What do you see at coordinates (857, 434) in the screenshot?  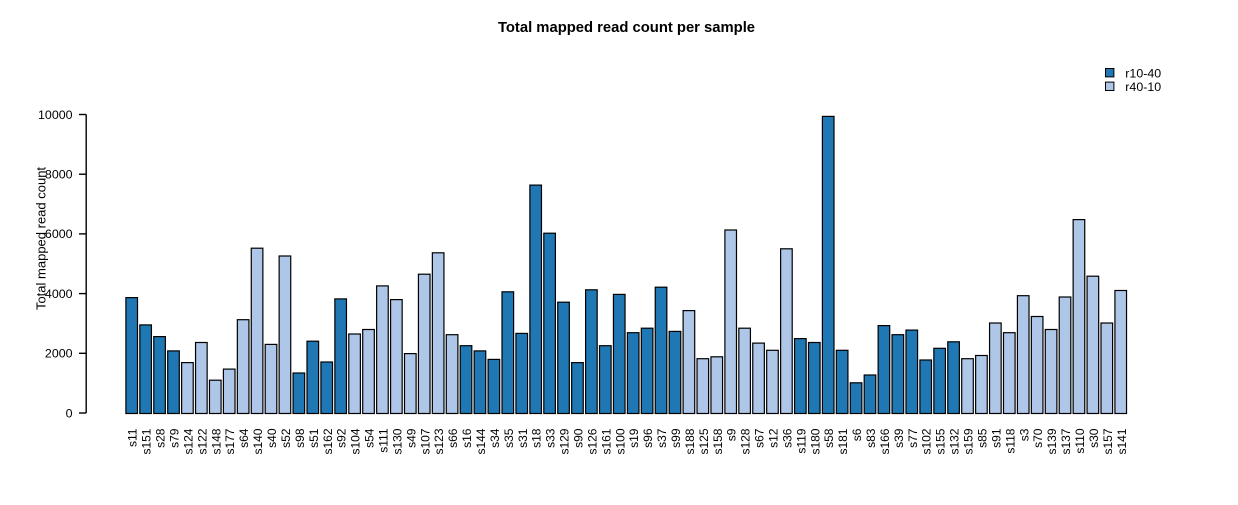 I see `svg-text: s6` at bounding box center [857, 434].